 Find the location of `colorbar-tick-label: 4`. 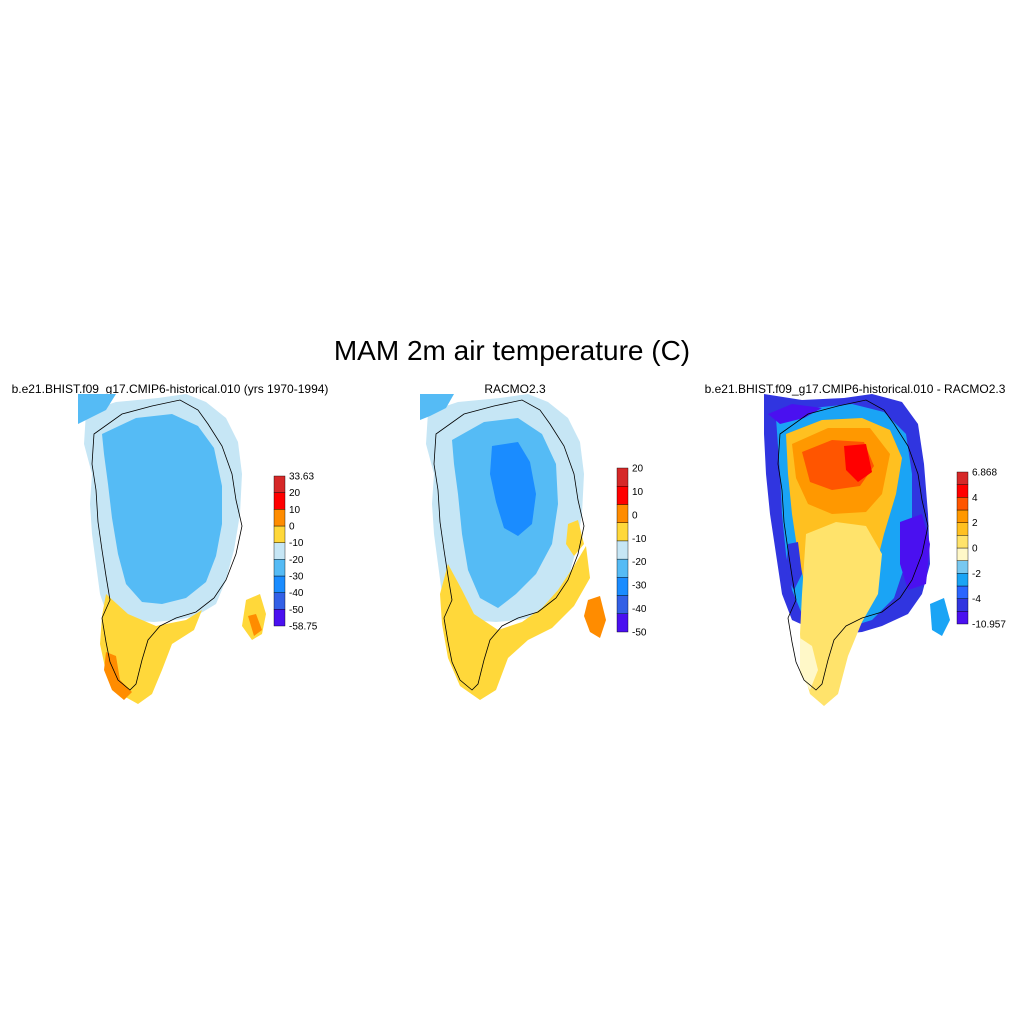

colorbar-tick-label: 4 is located at coordinates (975, 498).